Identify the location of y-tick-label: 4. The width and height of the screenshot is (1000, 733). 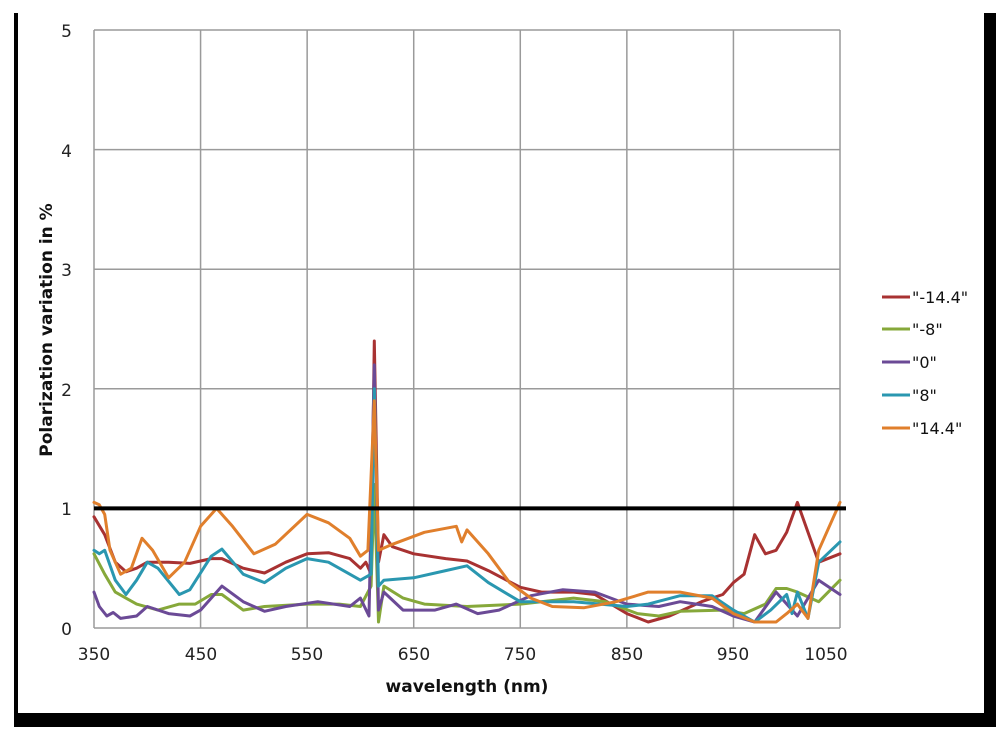
(66, 152).